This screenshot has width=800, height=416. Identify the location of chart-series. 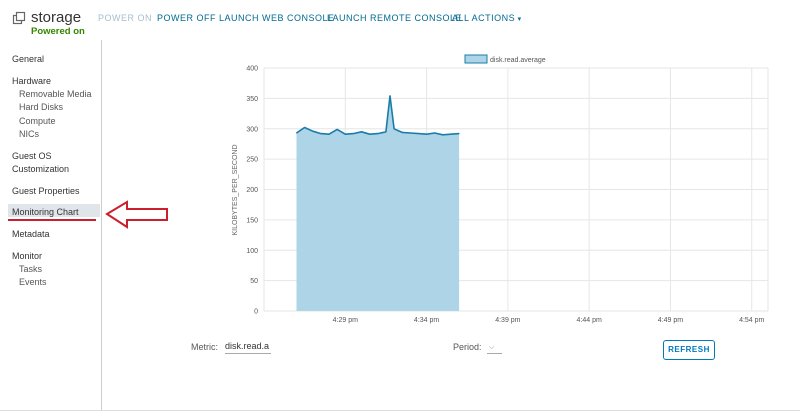
(378, 203).